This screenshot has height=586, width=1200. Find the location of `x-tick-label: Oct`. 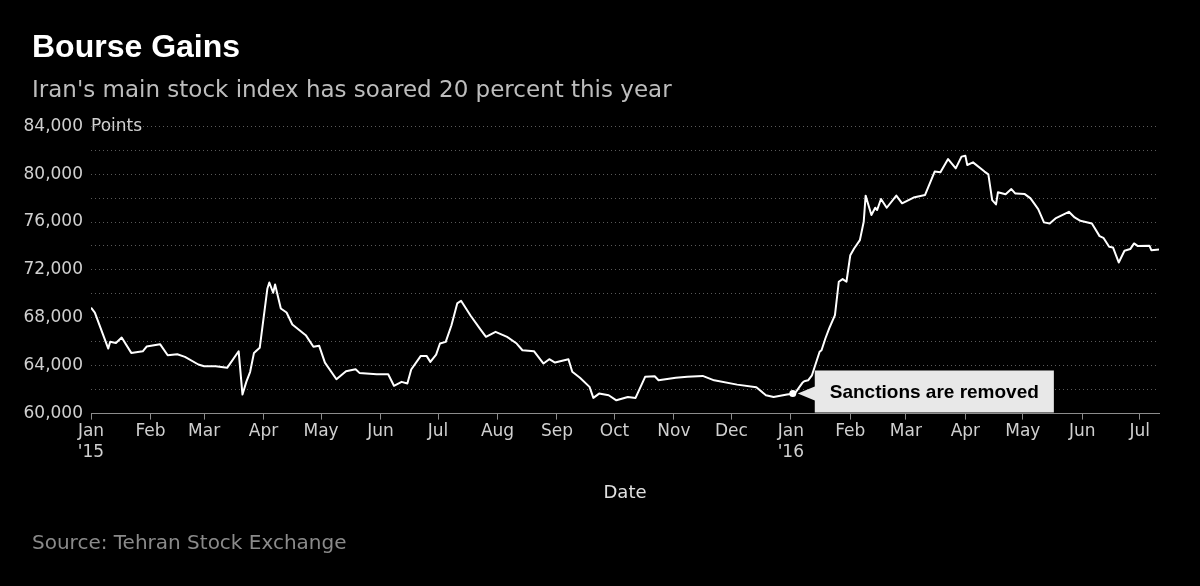

x-tick-label: Oct is located at coordinates (614, 430).